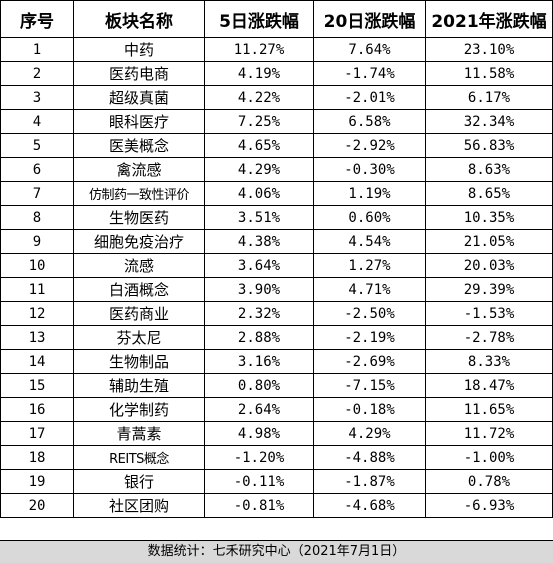 Image resolution: width=553 pixels, height=563 pixels. I want to click on table-row: 9 细胞免疫治疗 4.38% 4.54% 21.05%, so click(276, 241).